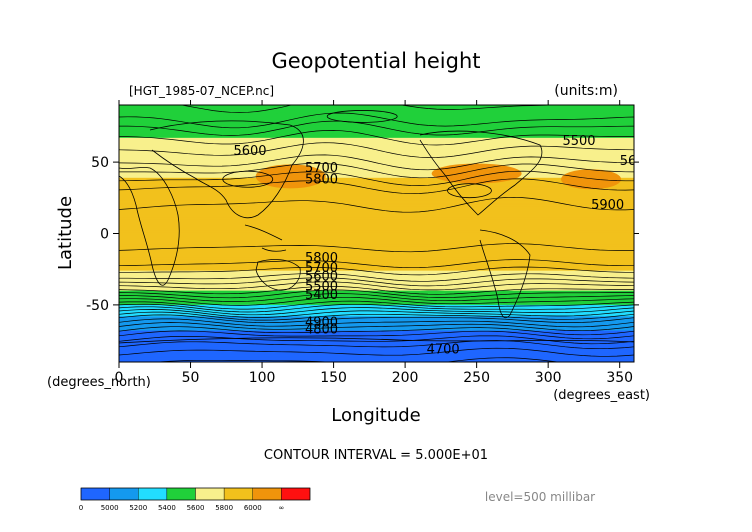  Describe the element at coordinates (262, 378) in the screenshot. I see `x-tick-label: 100` at that location.